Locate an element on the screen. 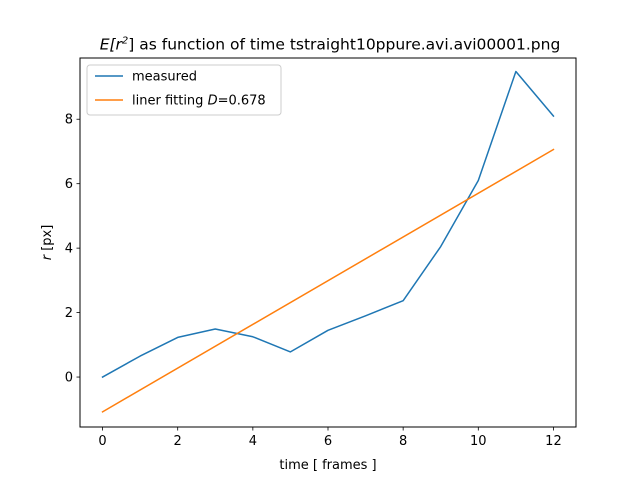 This screenshot has height=480, width=640. x-ticks: 0 2 4 6 8 10 12 is located at coordinates (330, 438).